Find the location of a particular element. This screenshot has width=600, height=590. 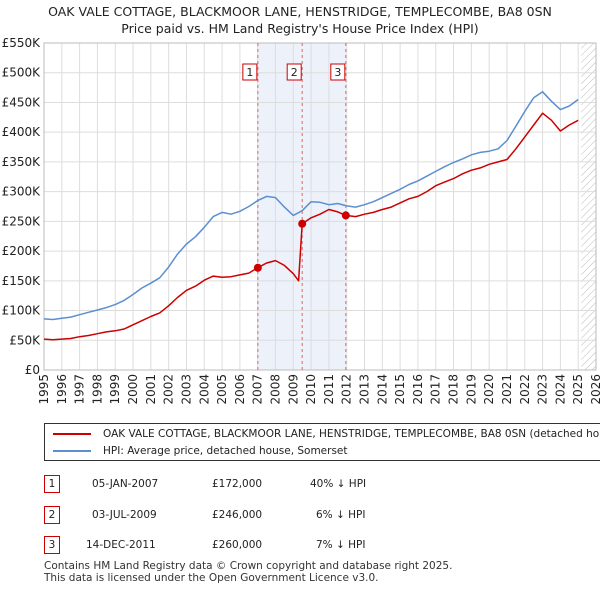

sale-label-number: 3 is located at coordinates (337, 72).